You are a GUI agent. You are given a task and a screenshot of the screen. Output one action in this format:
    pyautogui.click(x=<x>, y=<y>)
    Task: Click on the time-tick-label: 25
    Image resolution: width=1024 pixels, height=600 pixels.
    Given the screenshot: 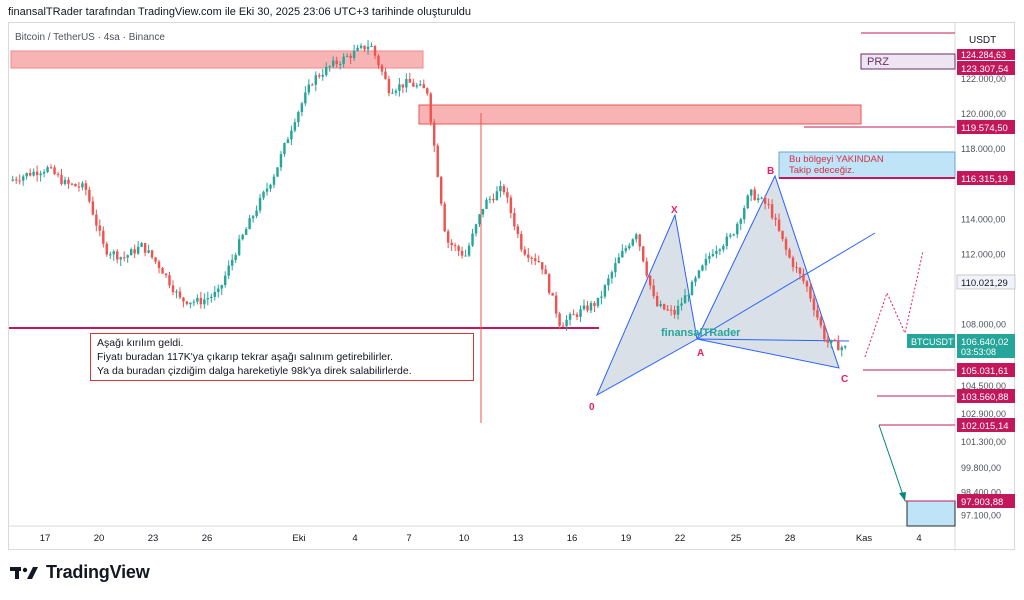 What is the action you would take?
    pyautogui.click(x=736, y=538)
    